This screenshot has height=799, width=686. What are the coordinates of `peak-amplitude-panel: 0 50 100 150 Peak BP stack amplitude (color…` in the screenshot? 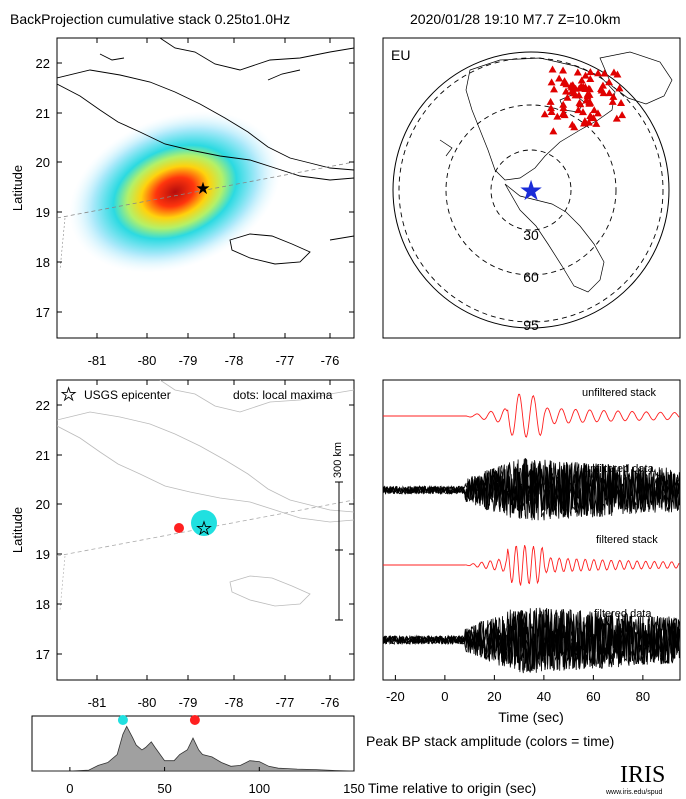 It's located at (322, 755).